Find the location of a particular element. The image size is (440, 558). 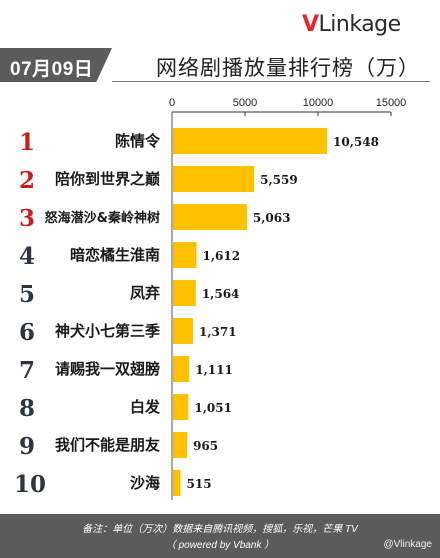

data-label: 1,371 is located at coordinates (218, 332).